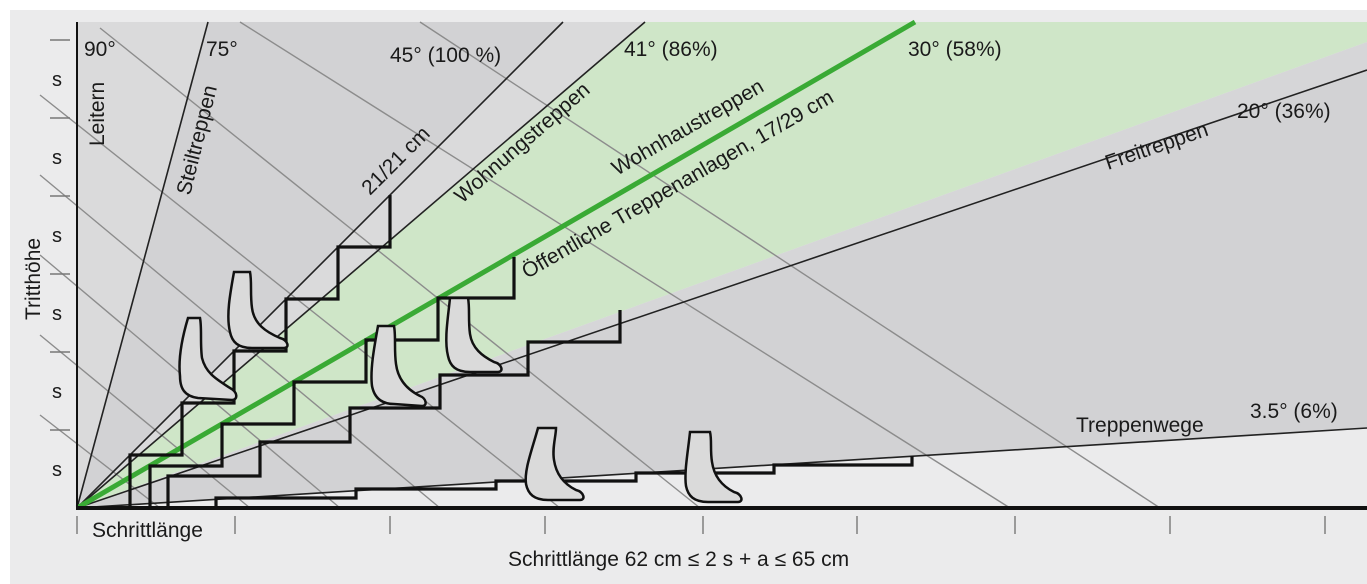  I want to click on y-axis-label: Tritthöhe, so click(33, 279).